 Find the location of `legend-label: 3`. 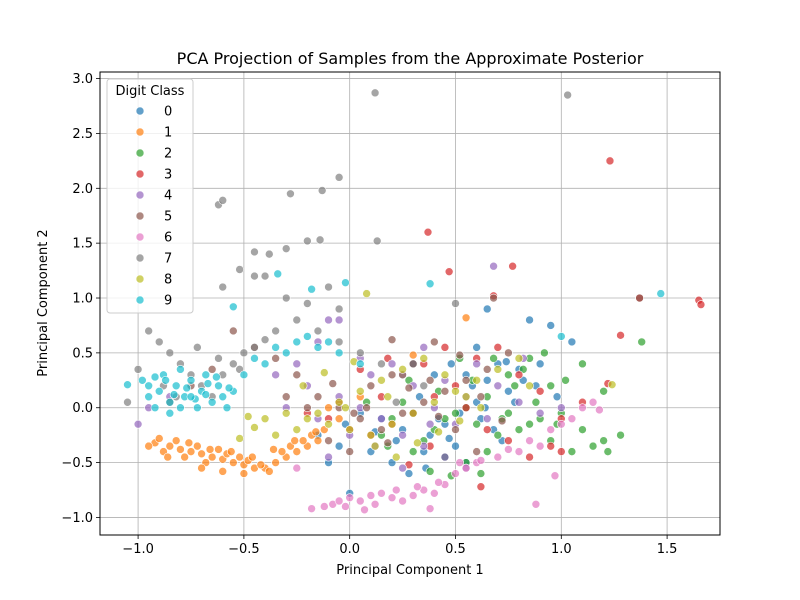

legend-label: 3 is located at coordinates (168, 175).